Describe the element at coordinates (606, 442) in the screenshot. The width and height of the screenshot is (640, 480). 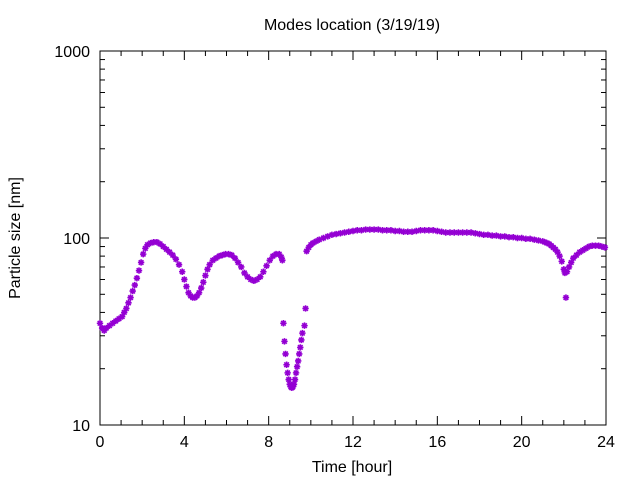
I see `x-tick-label: 24` at that location.